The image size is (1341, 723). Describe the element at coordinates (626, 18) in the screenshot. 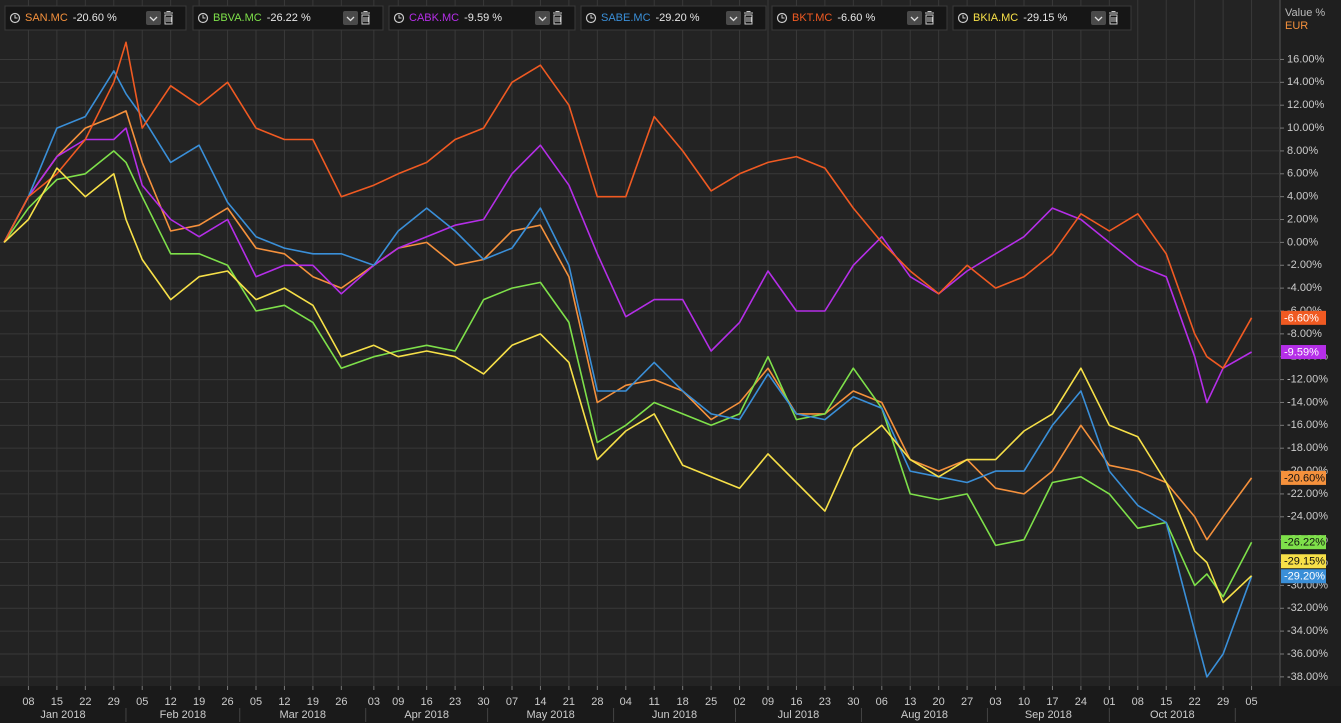

I see `legend-name: SABE.MC` at that location.